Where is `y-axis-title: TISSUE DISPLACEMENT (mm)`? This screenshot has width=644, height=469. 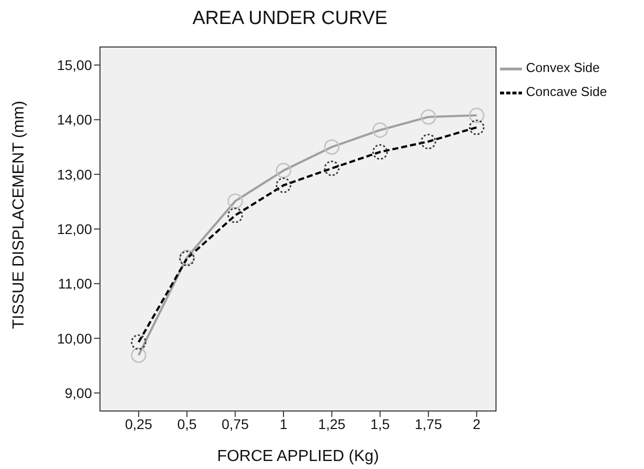 y-axis-title: TISSUE DISPLACEMENT (mm) is located at coordinates (19, 214).